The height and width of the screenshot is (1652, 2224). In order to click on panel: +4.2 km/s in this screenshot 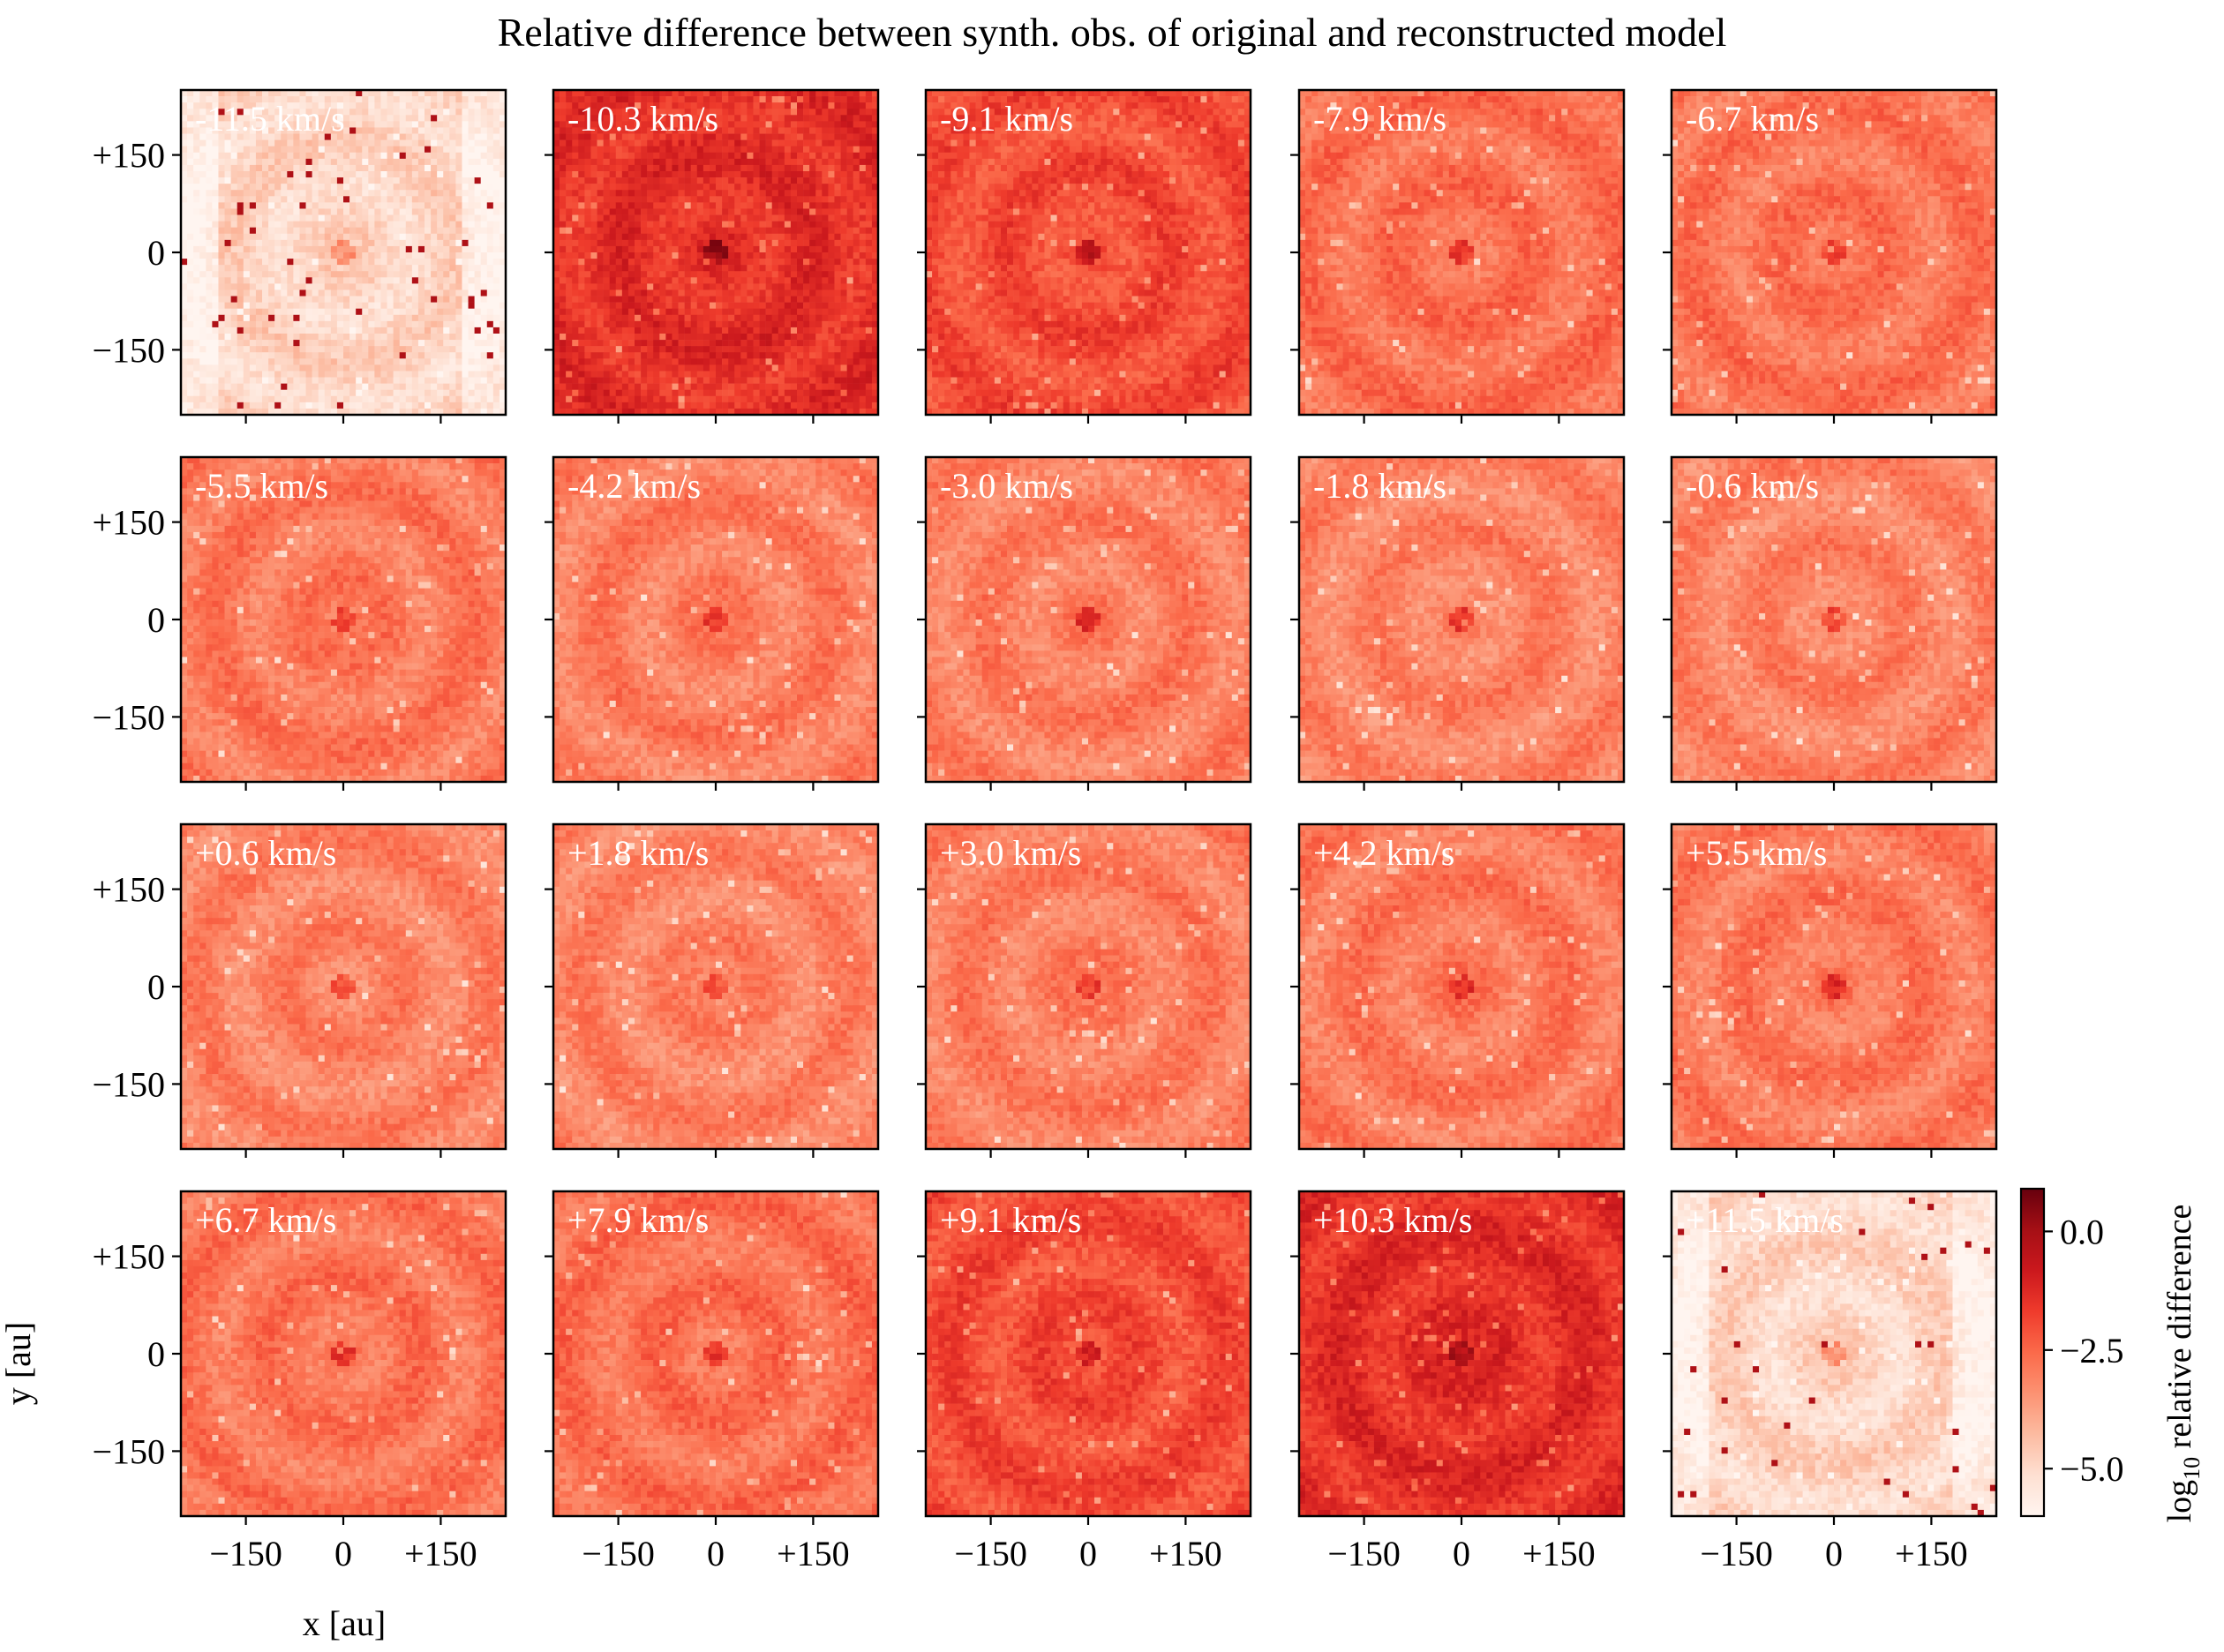, I will do `click(1457, 991)`.